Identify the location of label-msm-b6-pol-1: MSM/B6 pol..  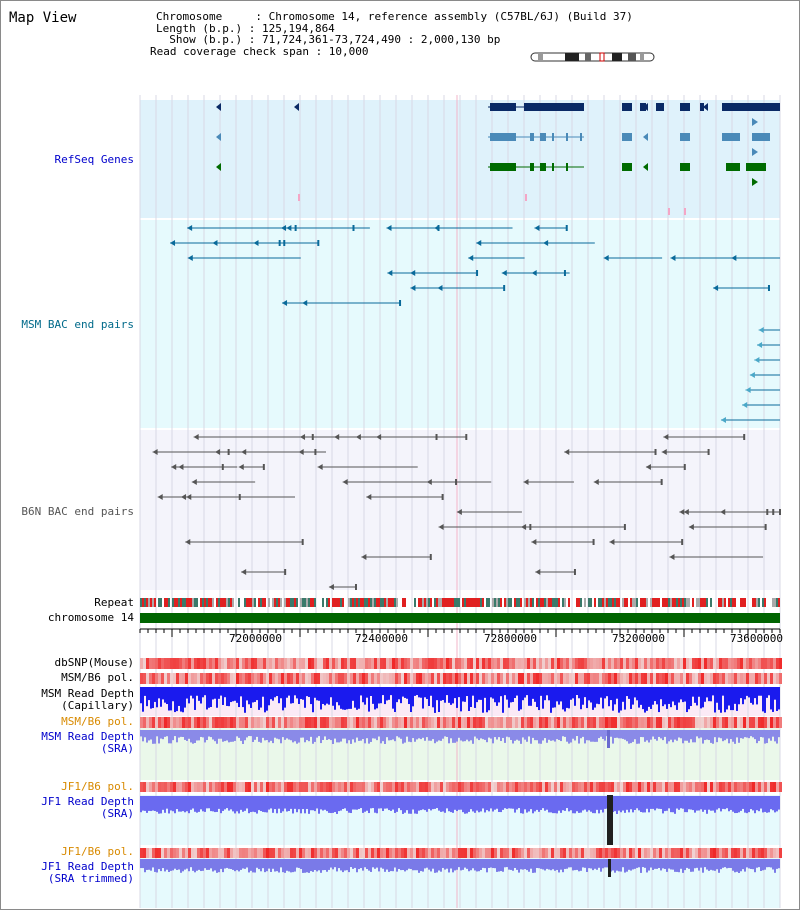
(97, 677).